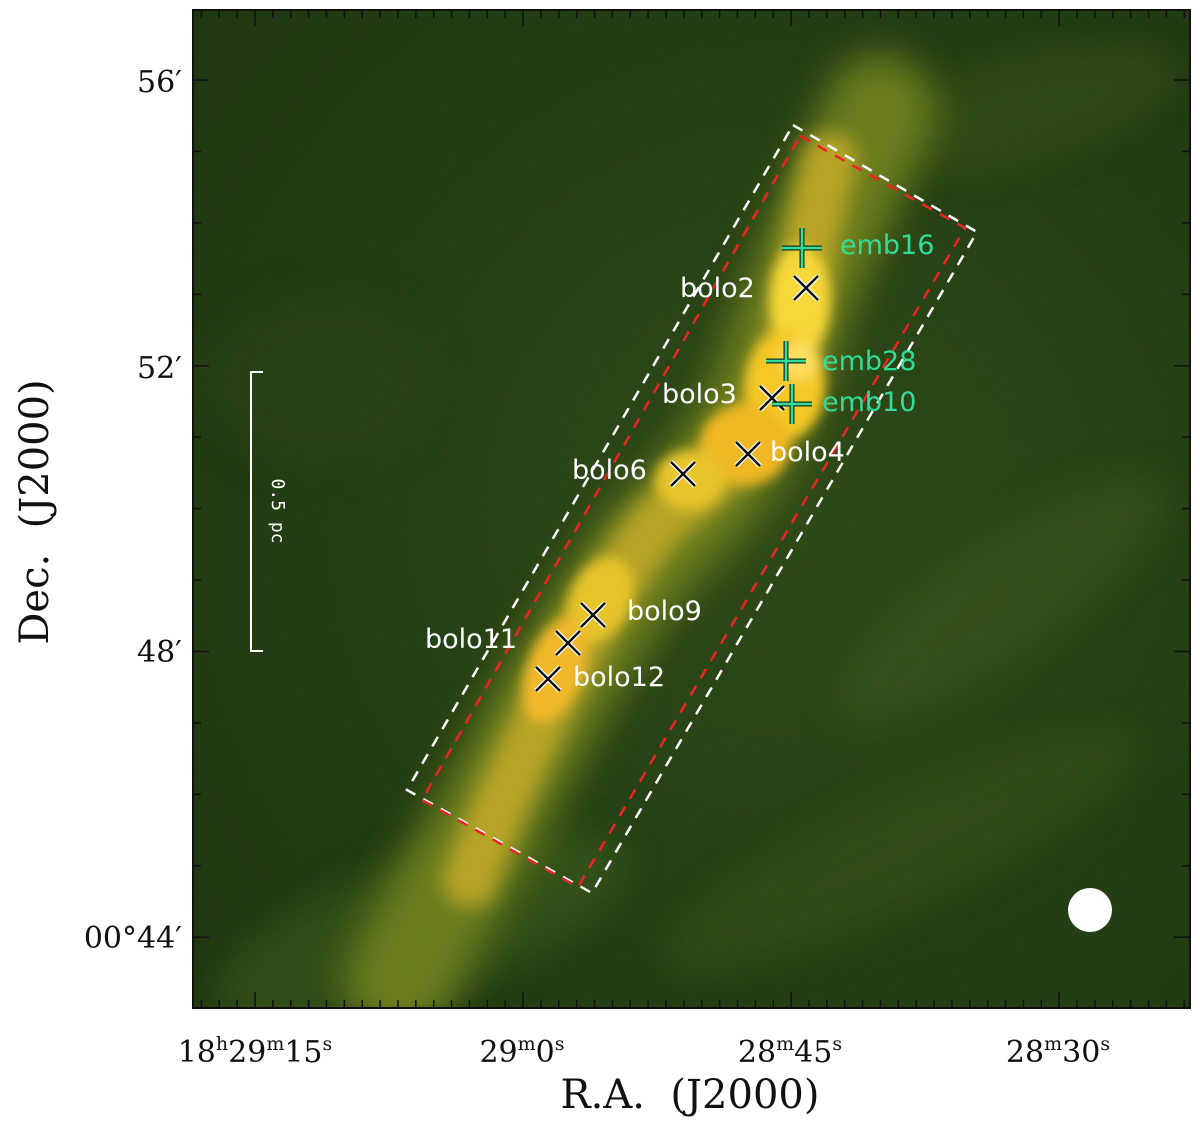 Image resolution: width=1200 pixels, height=1128 pixels. I want to click on x-tick-label-3: 28m30s, so click(1058, 1051).